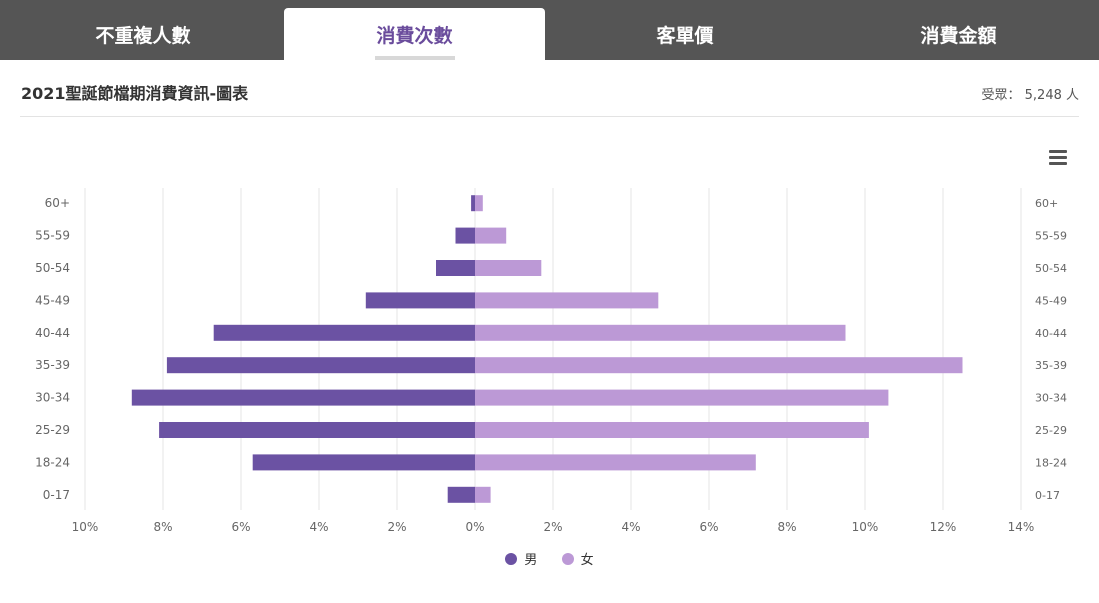  What do you see at coordinates (577, 558) in the screenshot?
I see `legend-item-female: 女` at bounding box center [577, 558].